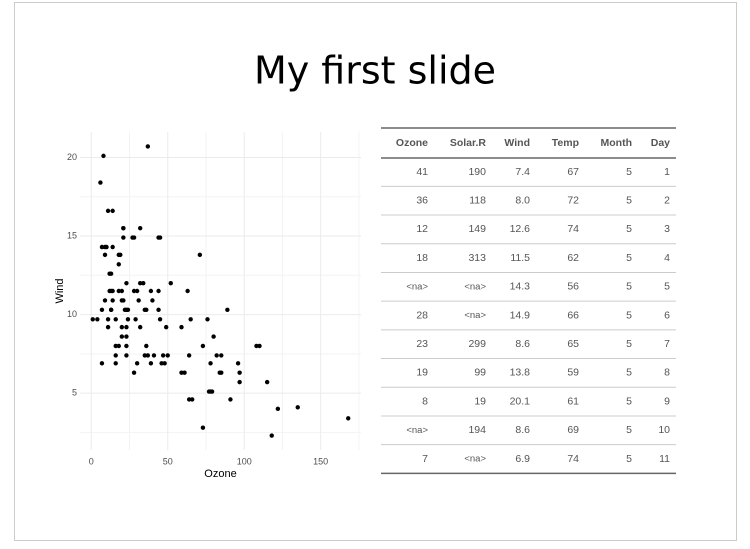 Image resolution: width=750 pixels, height=549 pixels. I want to click on table-cell: 14.9, so click(520, 315).